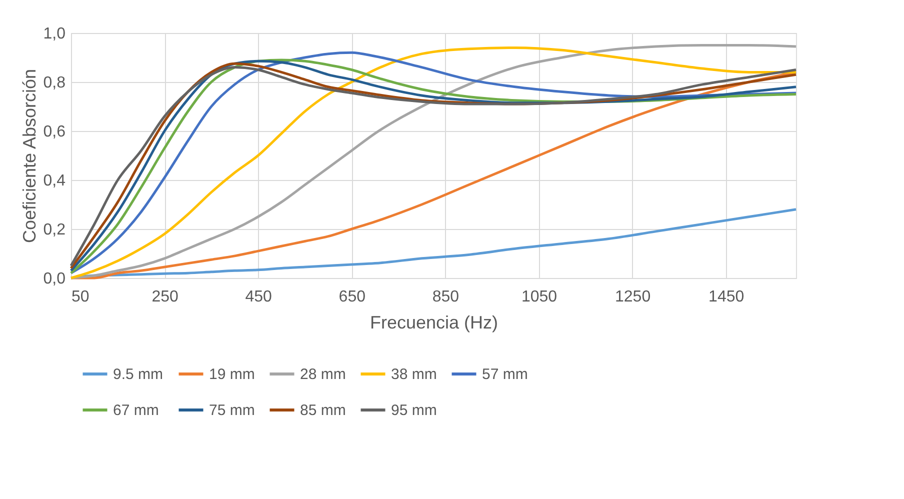 The height and width of the screenshot is (499, 904). I want to click on x-tick-label: 1250, so click(632, 297).